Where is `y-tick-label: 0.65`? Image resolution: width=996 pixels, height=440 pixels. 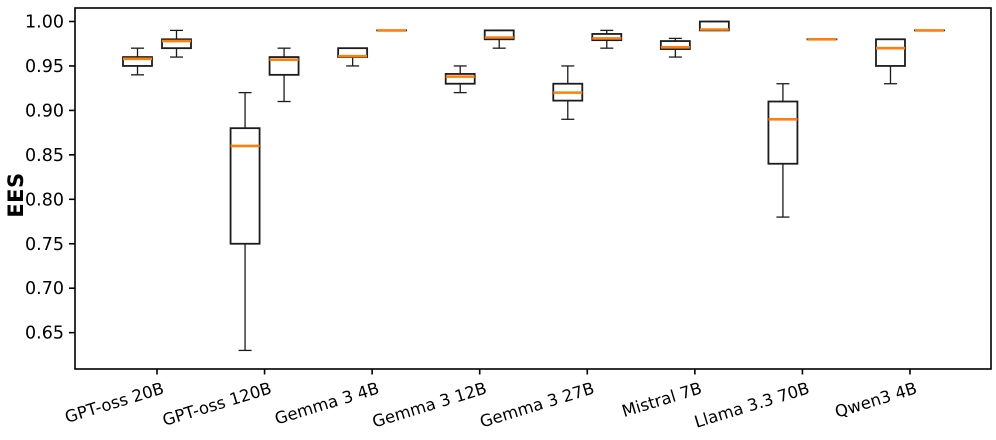 y-tick-label: 0.65 is located at coordinates (44, 334).